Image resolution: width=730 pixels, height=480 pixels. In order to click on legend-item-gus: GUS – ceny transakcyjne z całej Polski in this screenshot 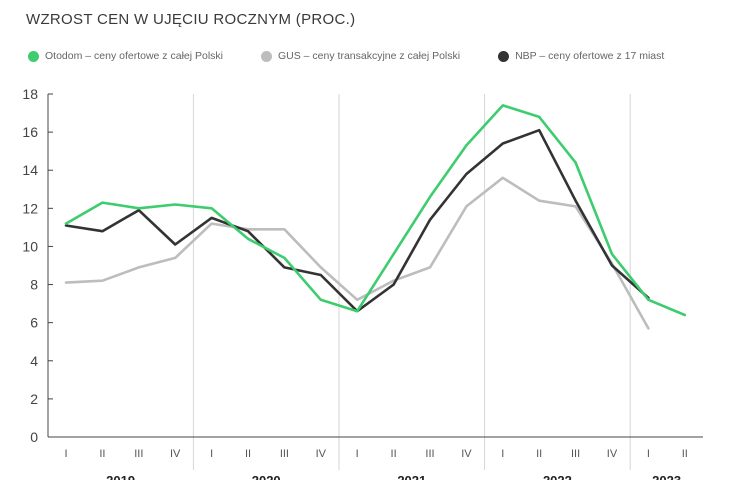, I will do `click(360, 56)`.